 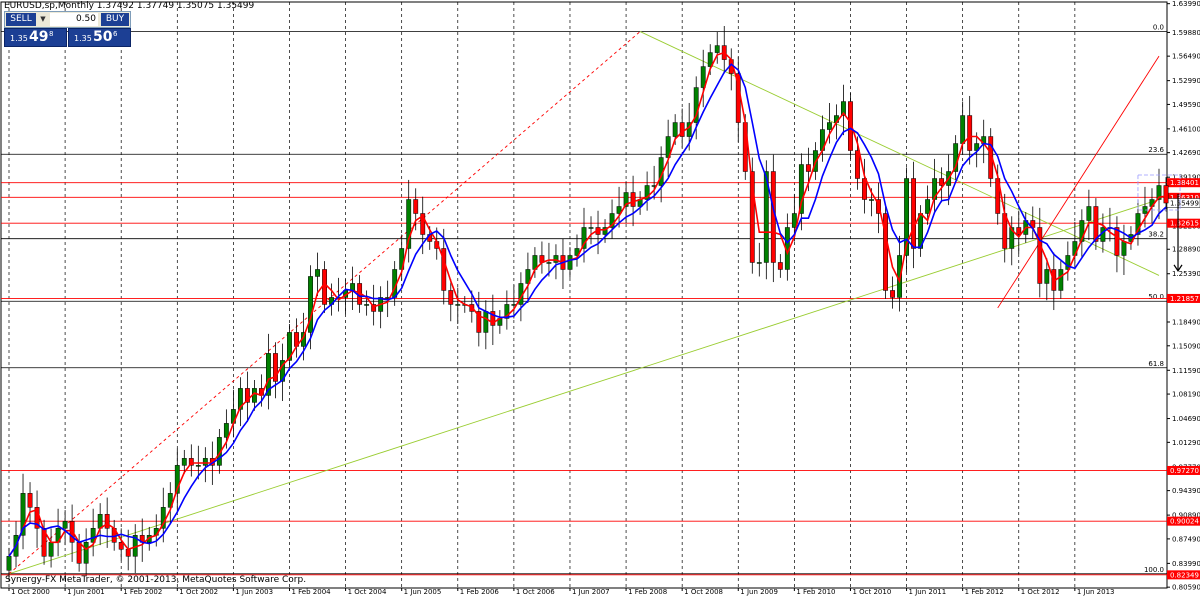 I want to click on sell-price: 1.35 49 8, so click(x=35, y=37).